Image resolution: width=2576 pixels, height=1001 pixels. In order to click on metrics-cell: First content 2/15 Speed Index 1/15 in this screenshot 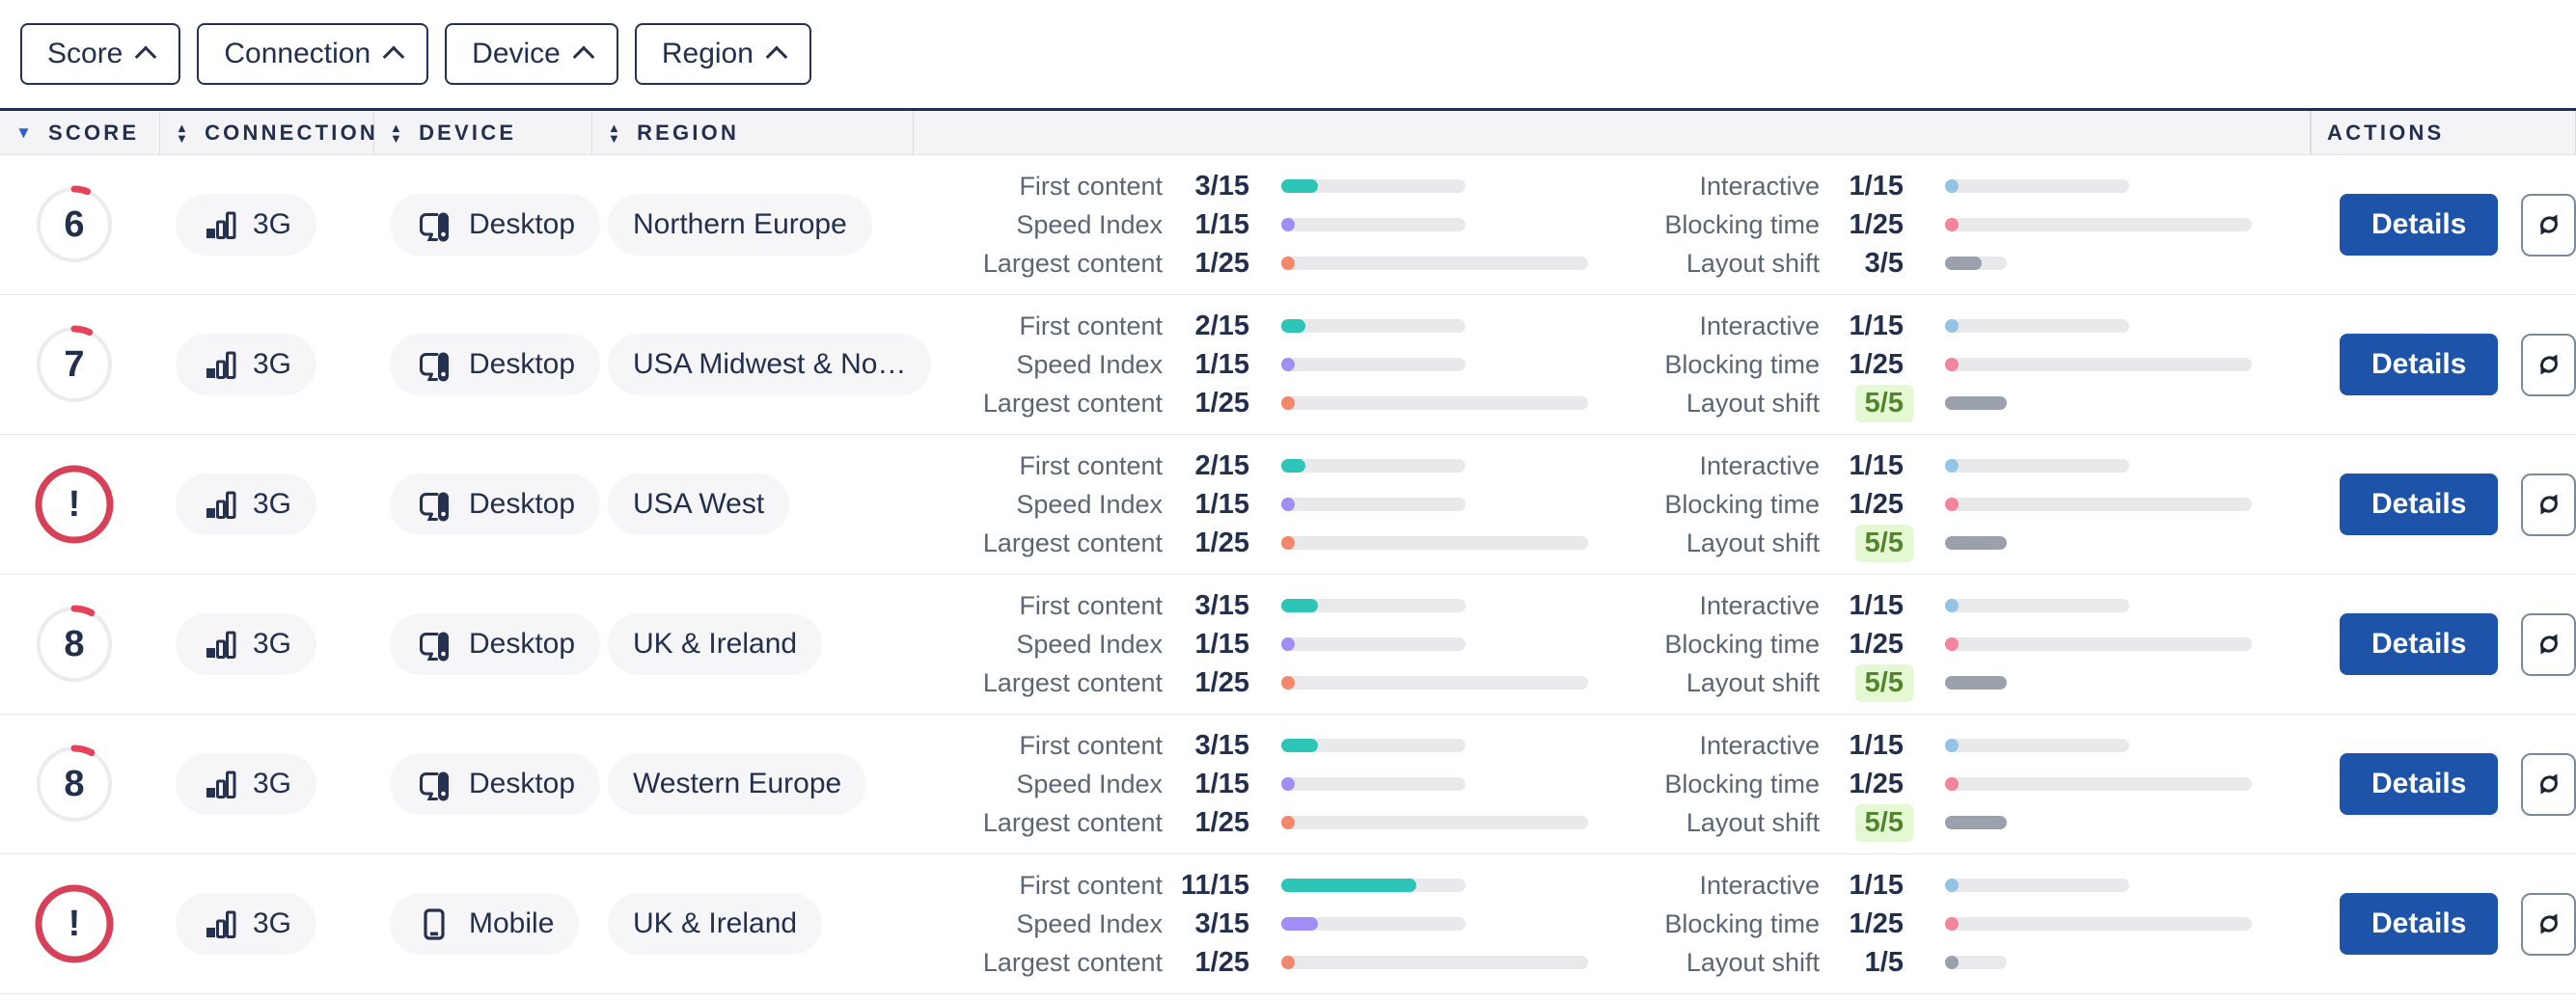, I will do `click(1612, 505)`.